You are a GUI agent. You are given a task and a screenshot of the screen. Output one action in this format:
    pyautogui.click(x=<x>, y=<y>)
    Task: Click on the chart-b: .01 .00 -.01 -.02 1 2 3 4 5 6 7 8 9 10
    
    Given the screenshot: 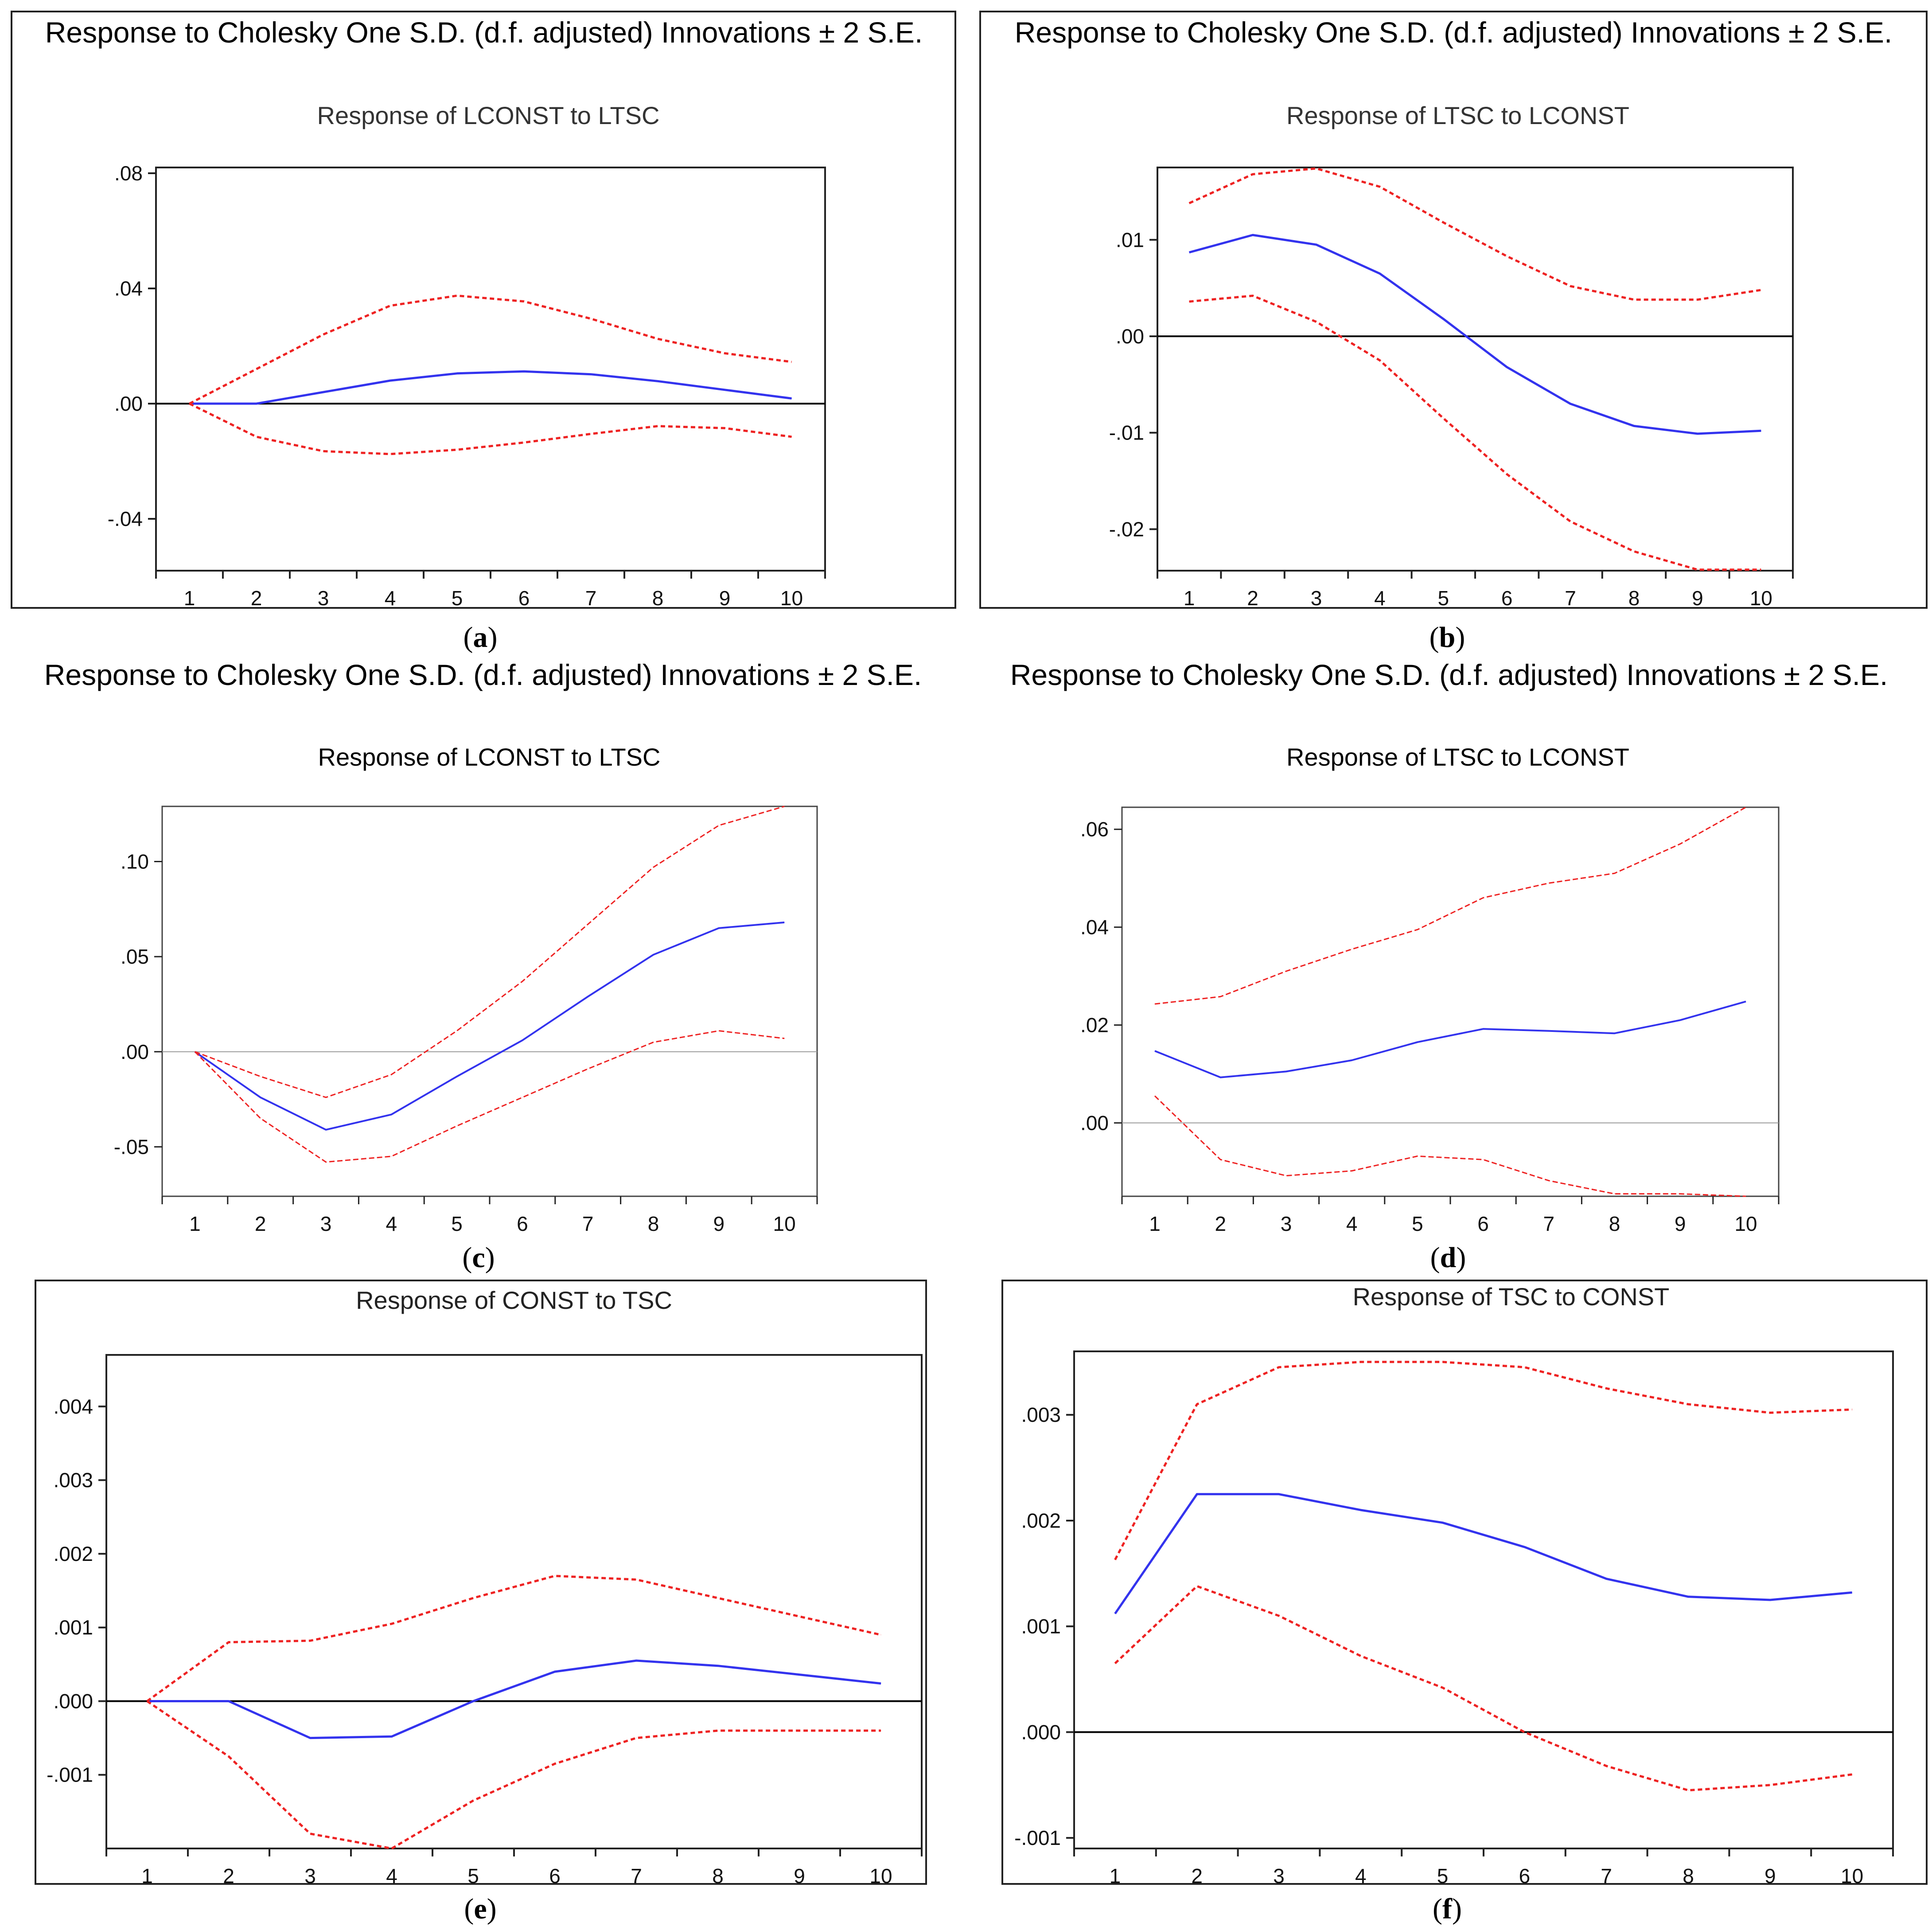 What is the action you would take?
    pyautogui.click(x=1452, y=388)
    